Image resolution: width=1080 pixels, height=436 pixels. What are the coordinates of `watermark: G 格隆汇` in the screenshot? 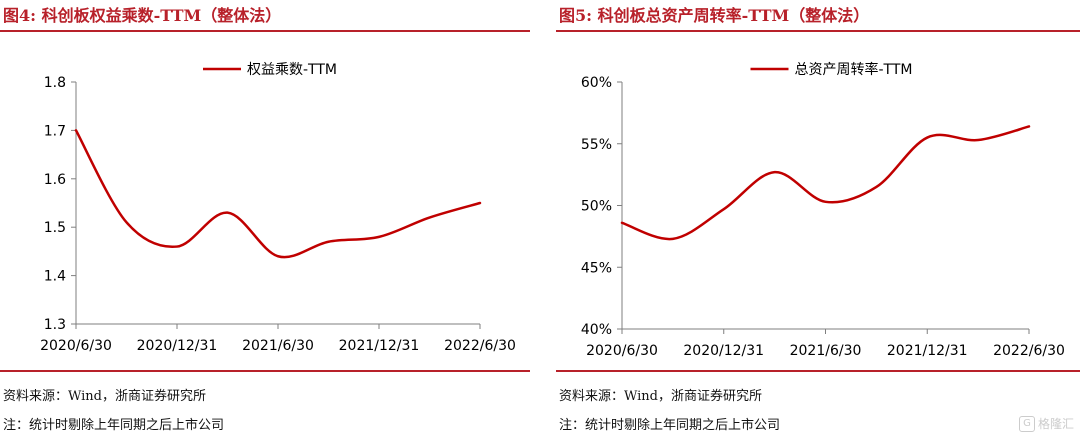 It's located at (1046, 423).